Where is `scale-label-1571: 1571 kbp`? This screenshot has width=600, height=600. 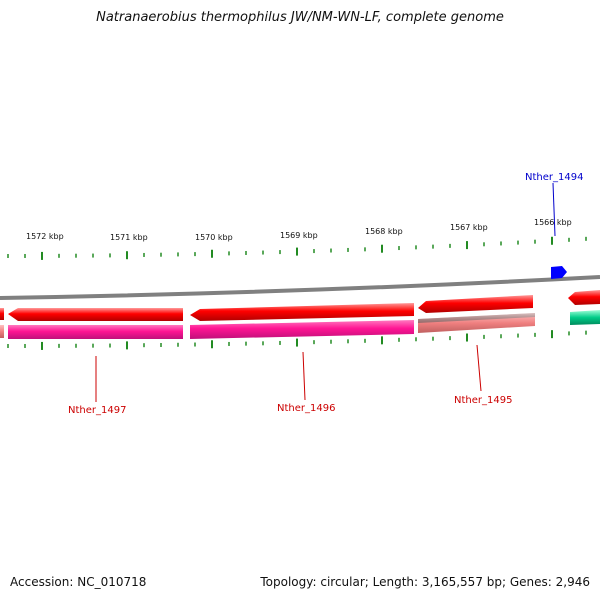
scale-label-1571: 1571 kbp is located at coordinates (129, 237).